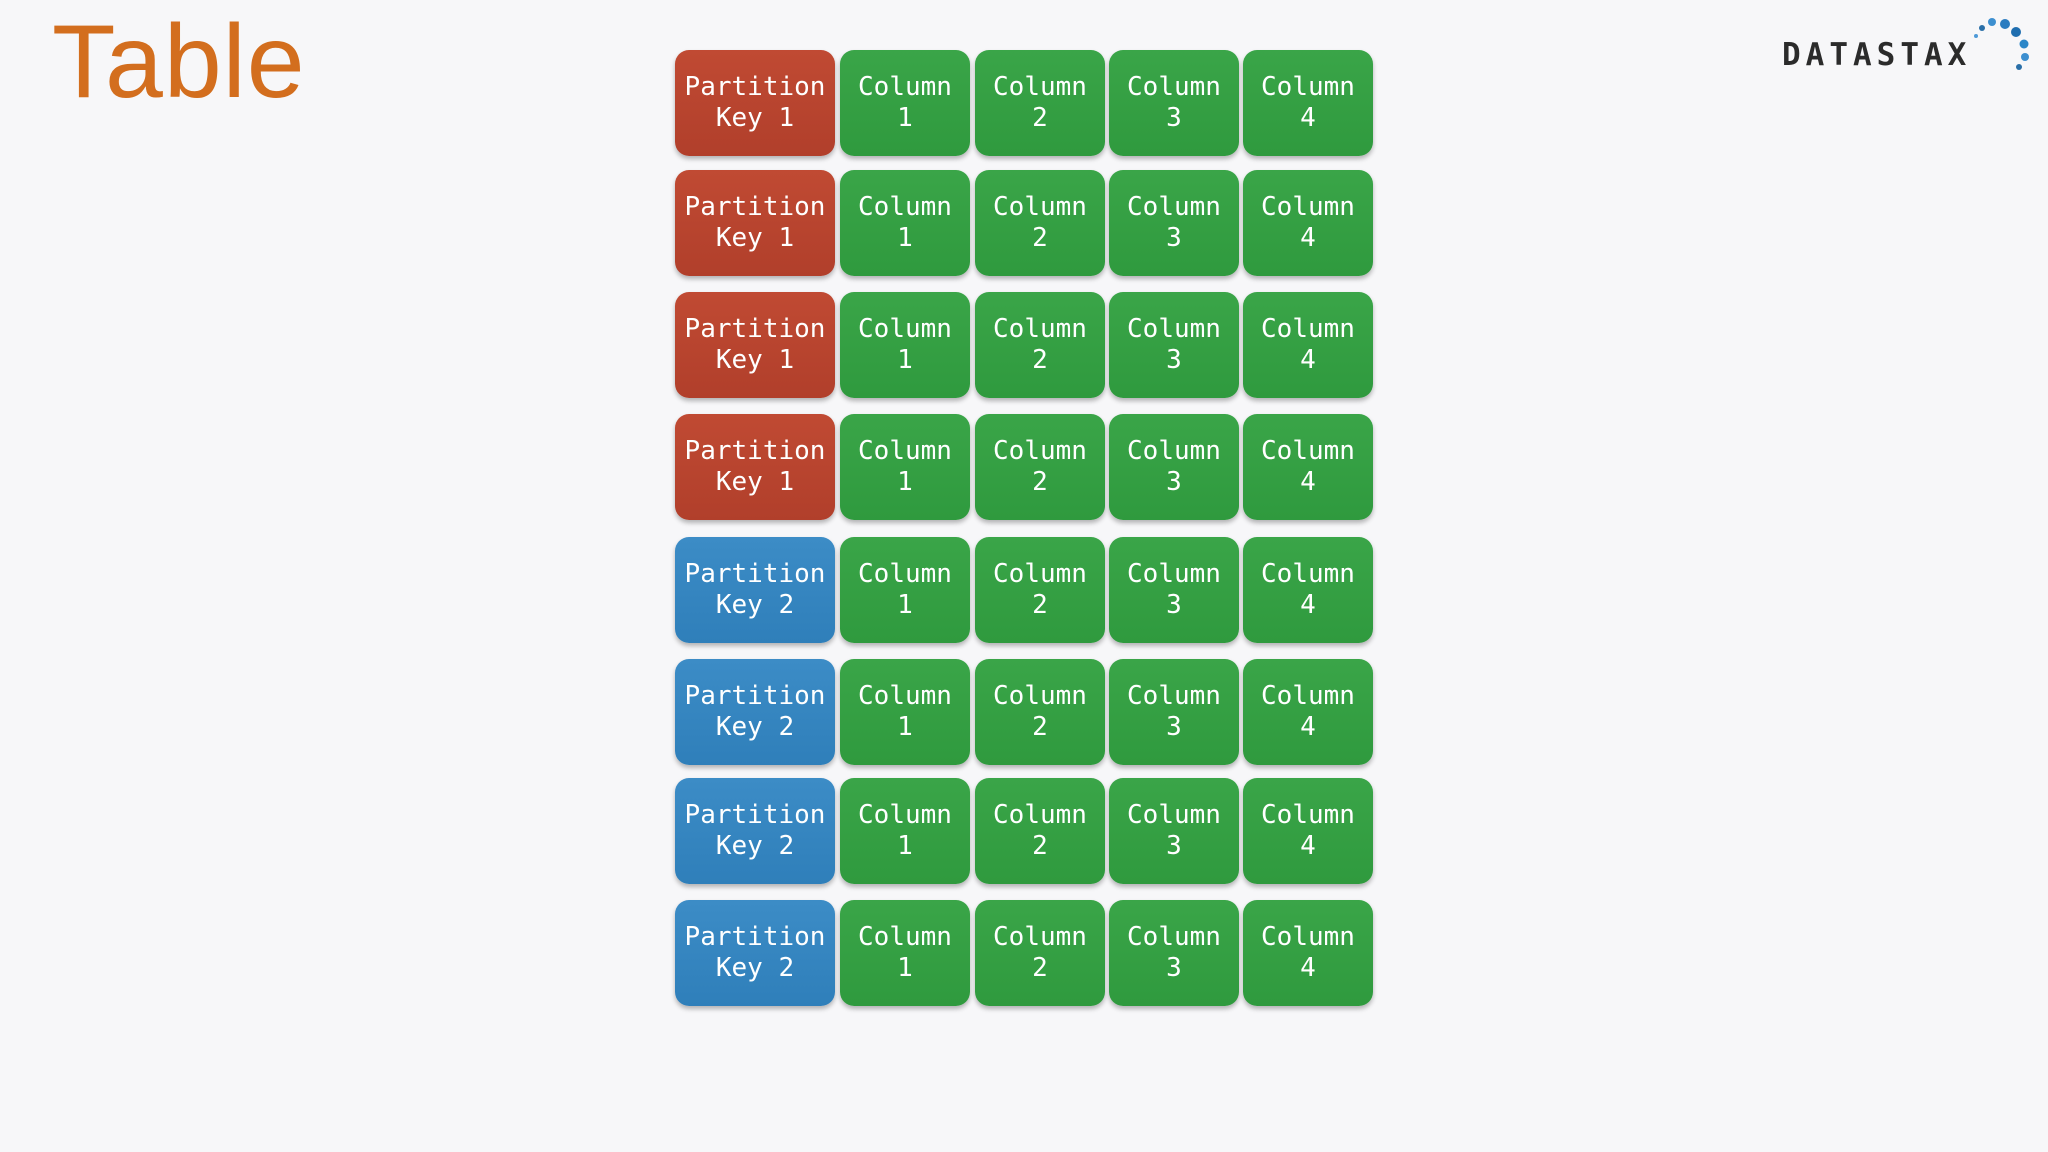 The height and width of the screenshot is (1152, 2048). Describe the element at coordinates (1877, 55) in the screenshot. I see `logo-wordmark: DATASTAX` at that location.